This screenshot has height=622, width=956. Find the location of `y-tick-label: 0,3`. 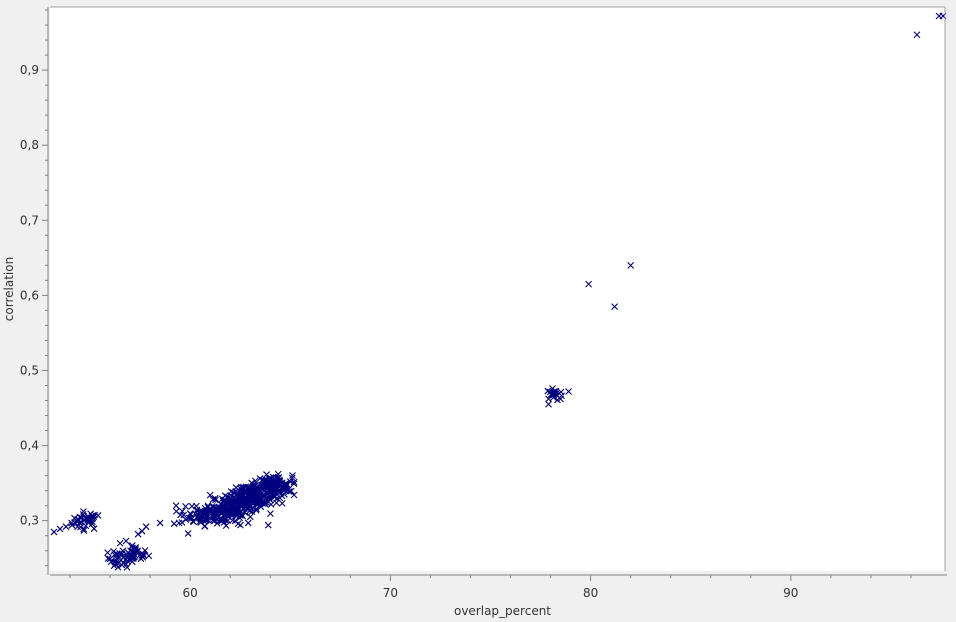

y-tick-label: 0,3 is located at coordinates (29, 521).